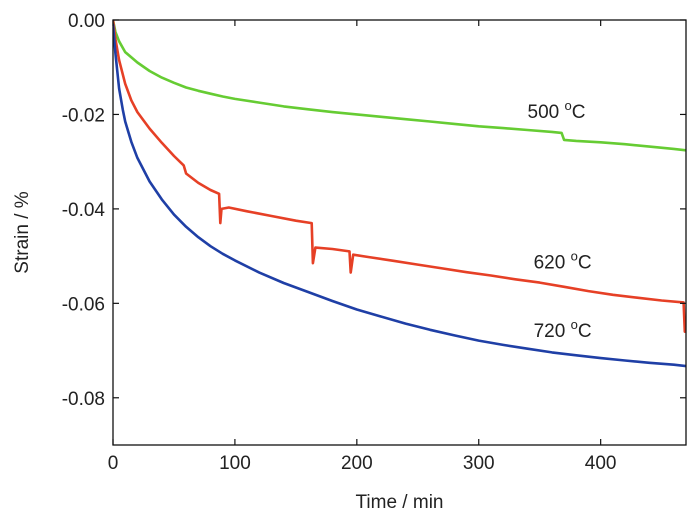  What do you see at coordinates (400, 502) in the screenshot?
I see `x-axis-title: Time / min` at bounding box center [400, 502].